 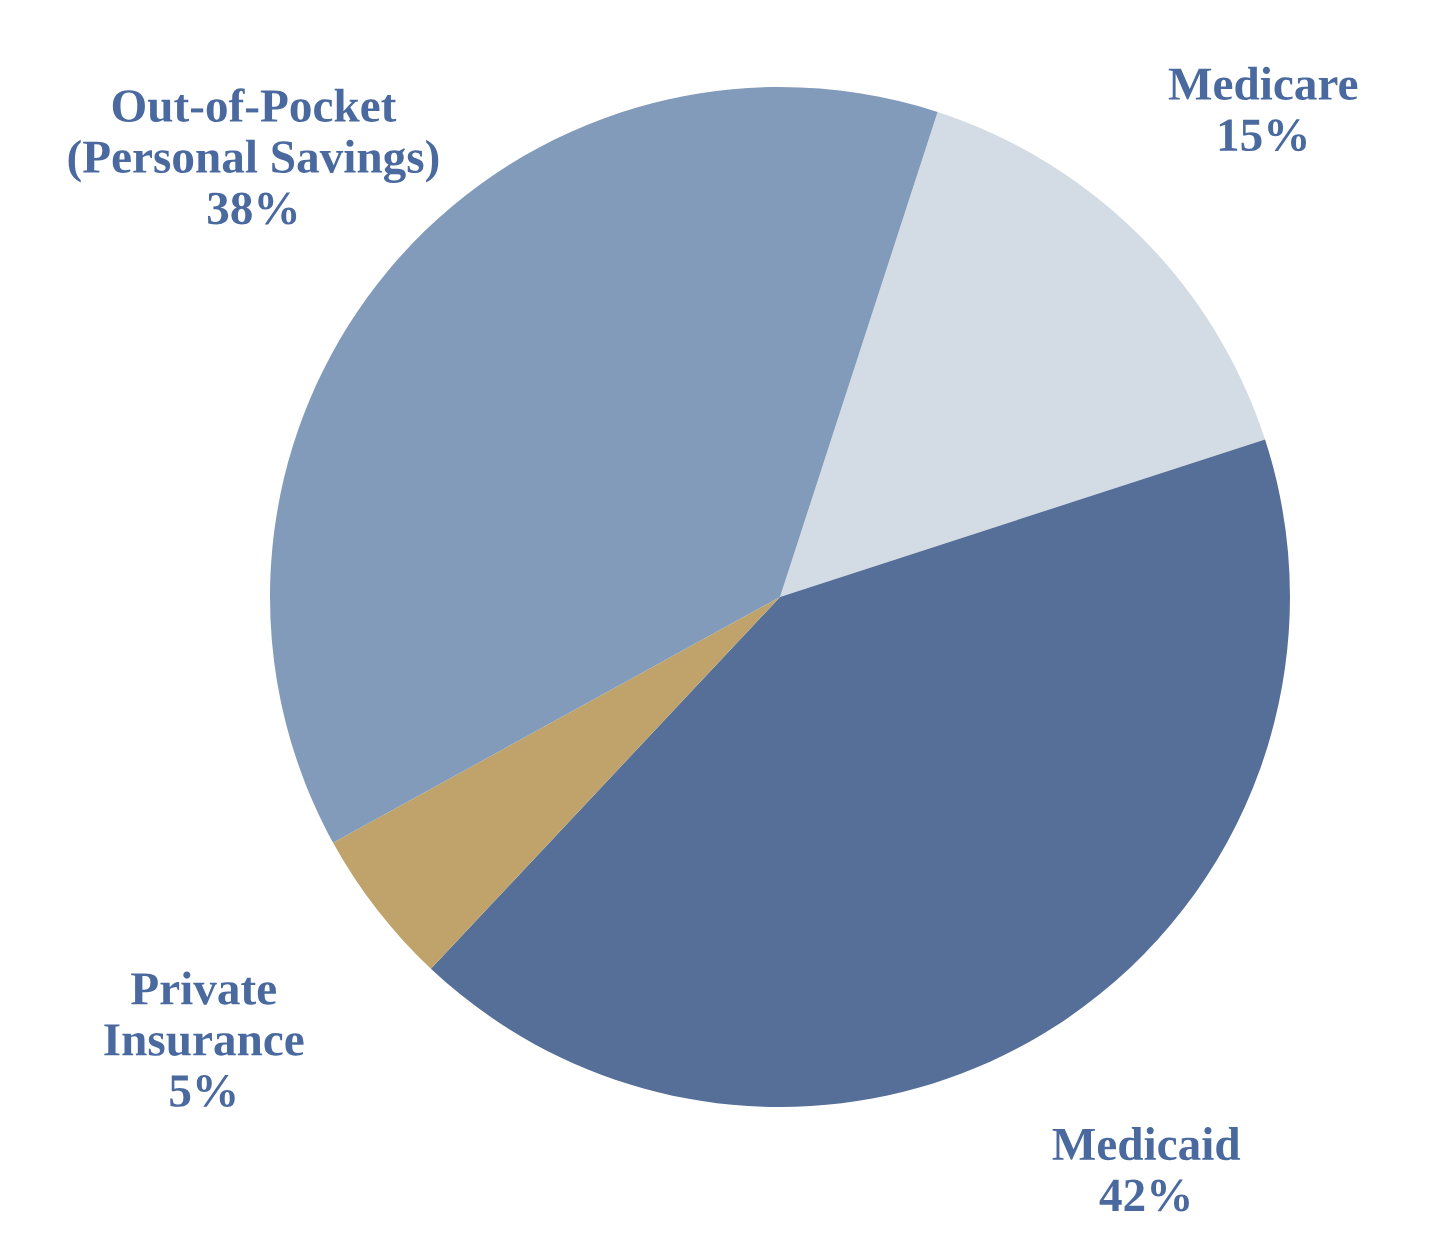 What do you see at coordinates (253, 135) in the screenshot?
I see `slice-label: Out-of-Pocket (Personal Savings)` at bounding box center [253, 135].